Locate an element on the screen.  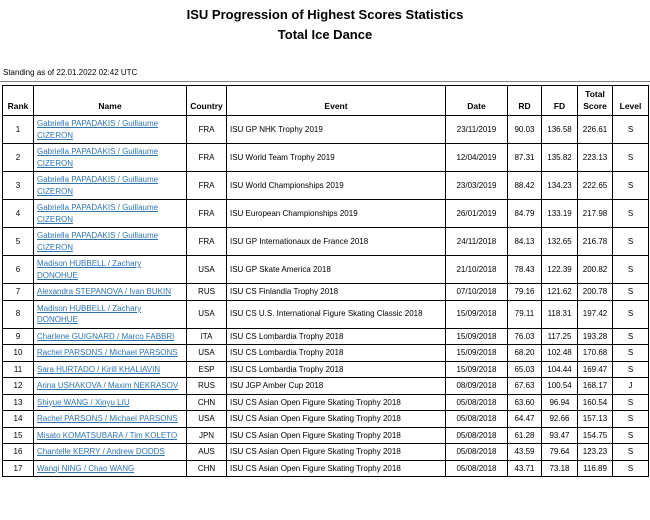
event-cell: ISU CS Finlandia Trophy 2018 is located at coordinates (336, 292).